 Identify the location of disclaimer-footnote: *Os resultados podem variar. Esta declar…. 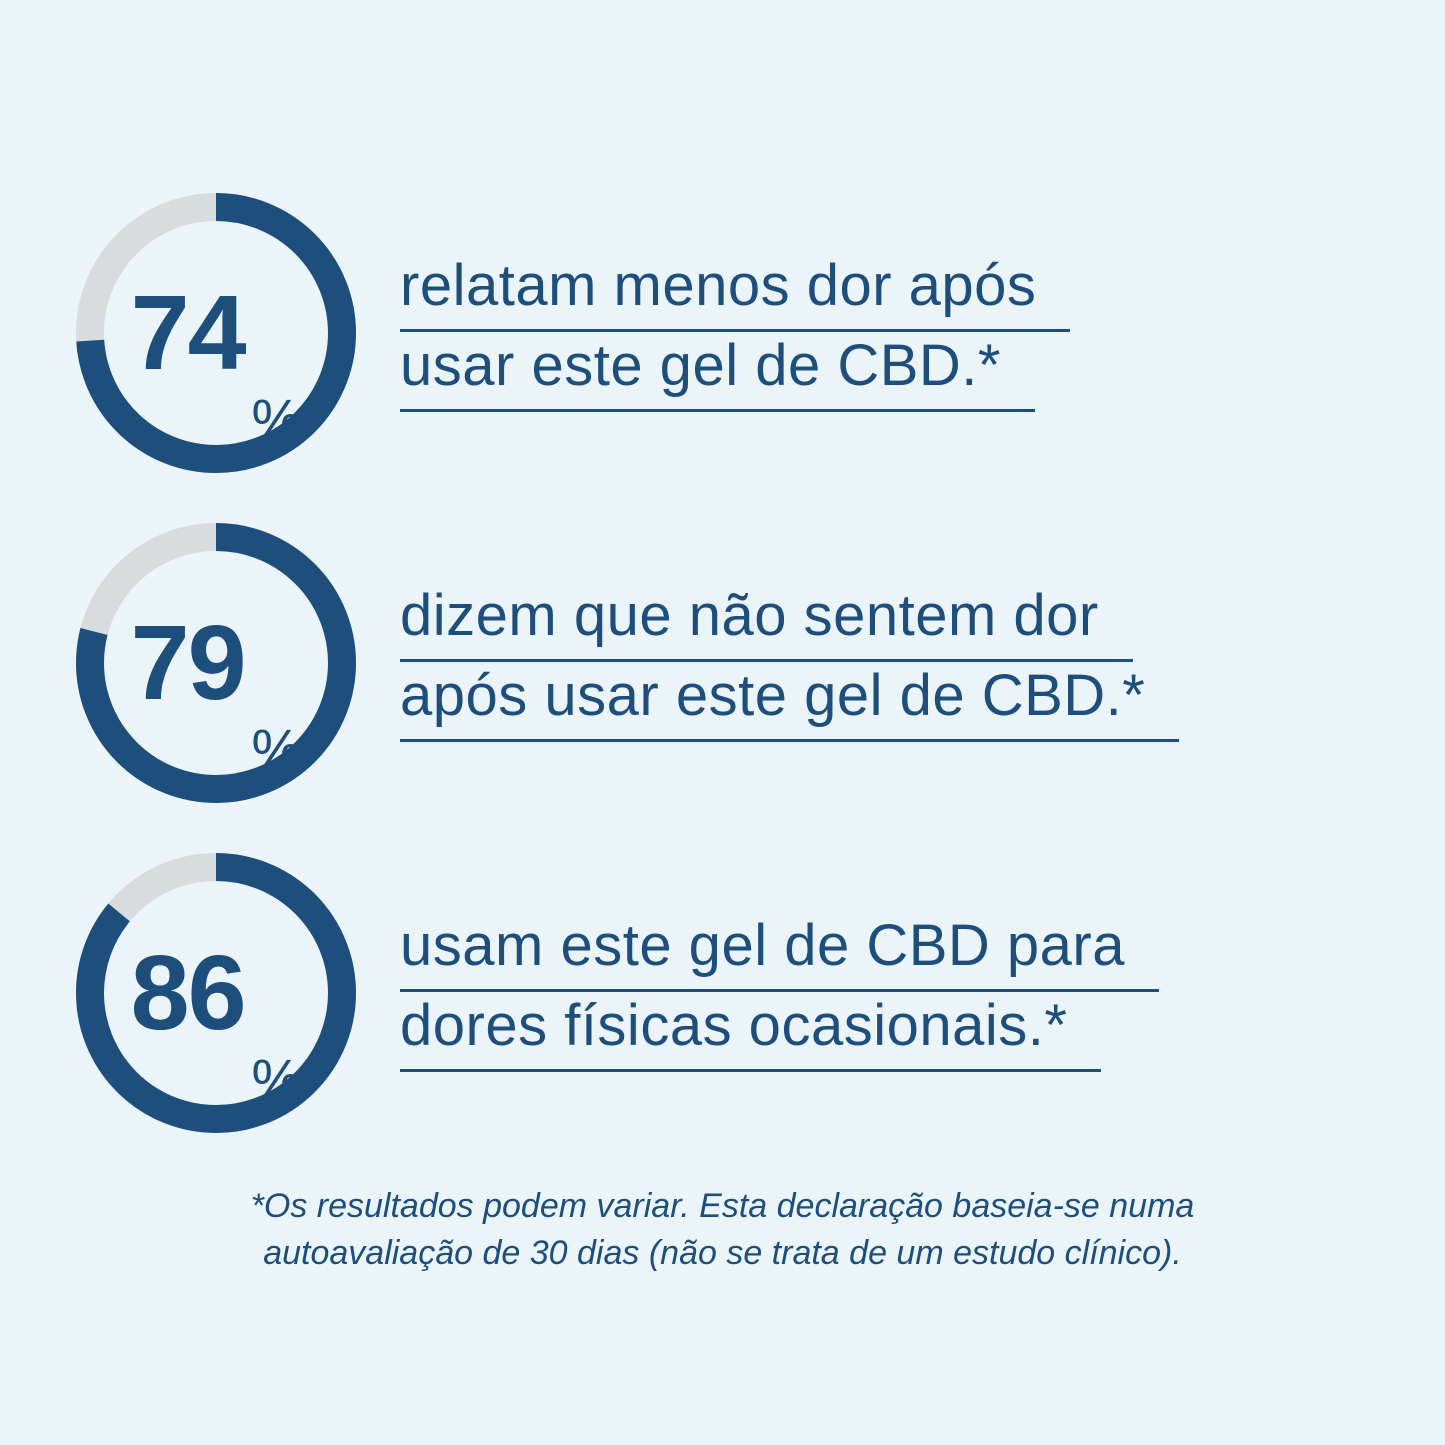
(722, 1230).